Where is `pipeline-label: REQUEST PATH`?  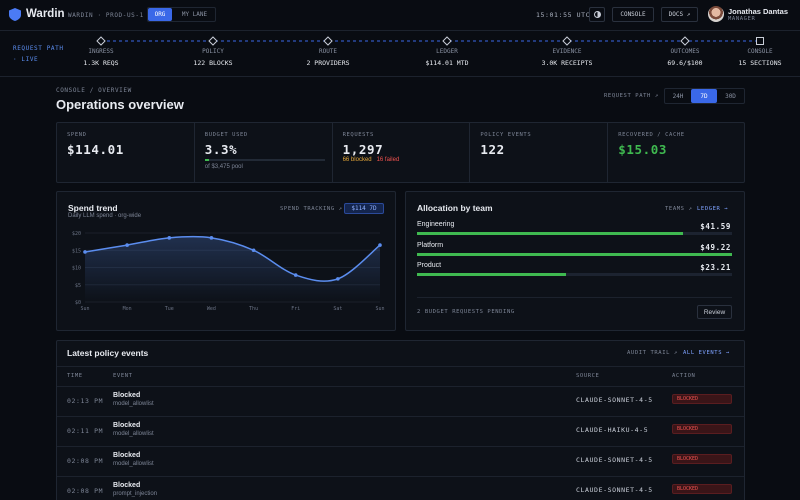 pipeline-label: REQUEST PATH is located at coordinates (38, 48).